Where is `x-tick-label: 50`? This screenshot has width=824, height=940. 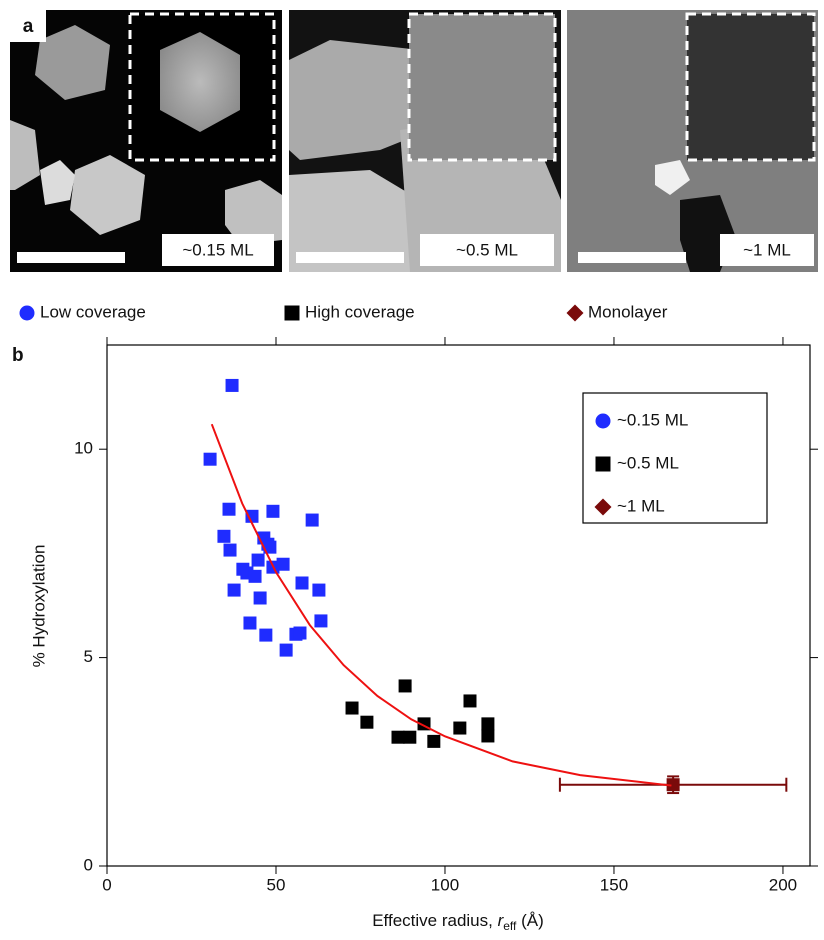 x-tick-label: 50 is located at coordinates (276, 884).